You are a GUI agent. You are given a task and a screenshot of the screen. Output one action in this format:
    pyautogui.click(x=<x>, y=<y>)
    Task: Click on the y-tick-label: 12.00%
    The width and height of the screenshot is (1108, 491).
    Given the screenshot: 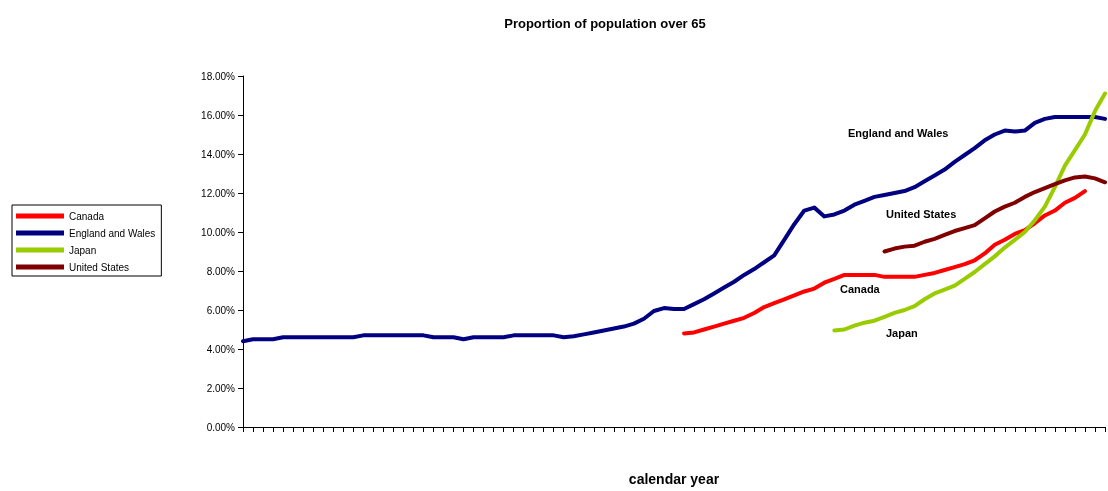 What is the action you would take?
    pyautogui.click(x=218, y=193)
    